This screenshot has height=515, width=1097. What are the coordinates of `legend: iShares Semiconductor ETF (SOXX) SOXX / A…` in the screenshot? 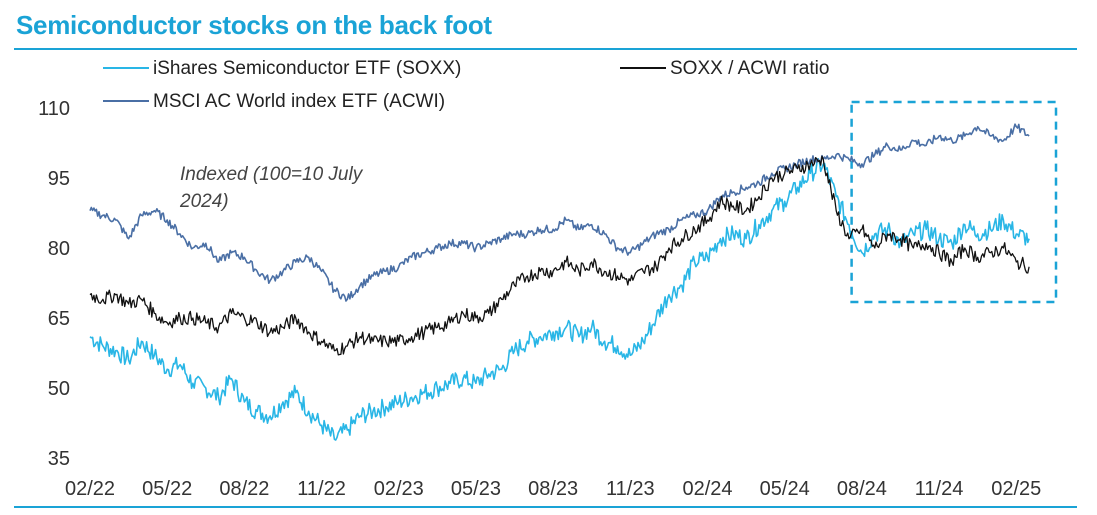 It's located at (466, 85).